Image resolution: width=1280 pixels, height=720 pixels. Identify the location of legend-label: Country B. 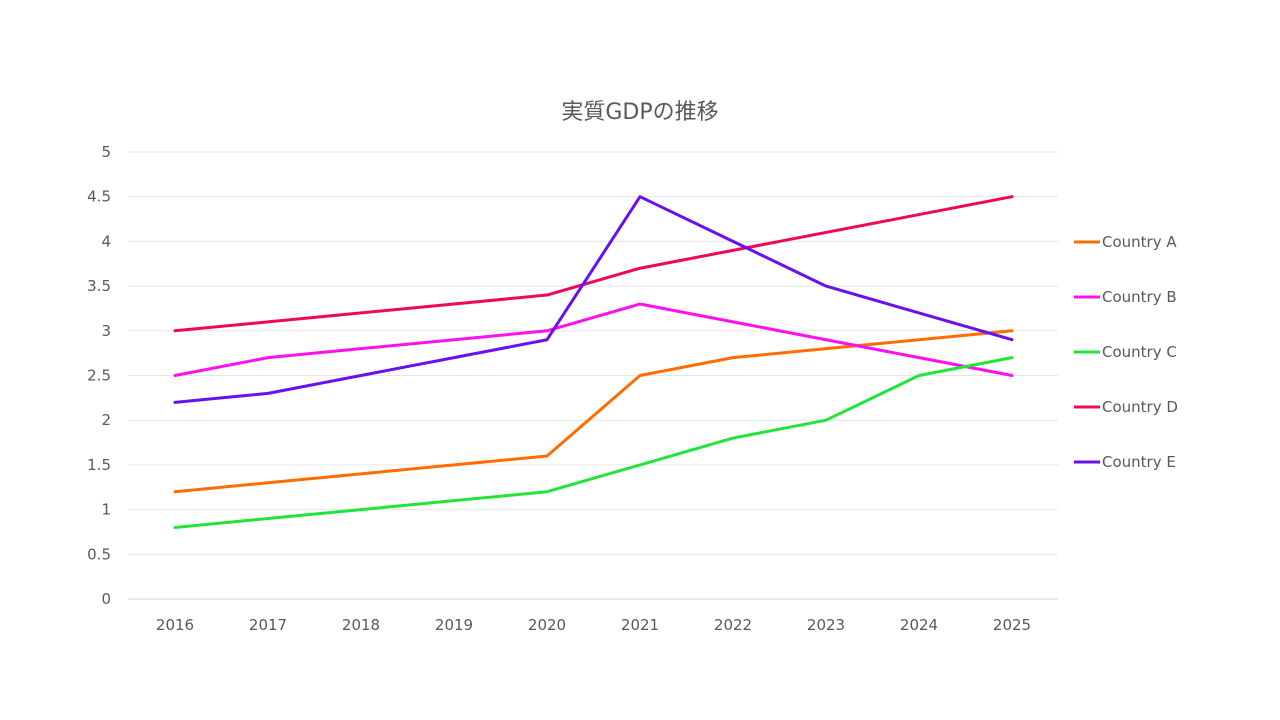
(1139, 297).